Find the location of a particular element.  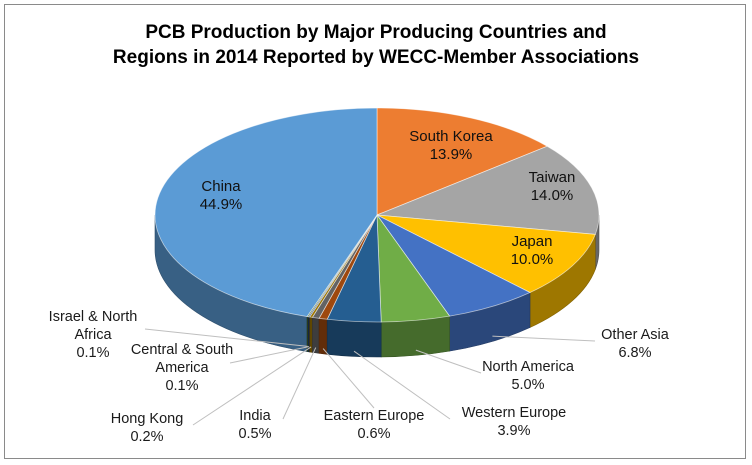

data-label-name-central-and-south-america: America is located at coordinates (182, 368).